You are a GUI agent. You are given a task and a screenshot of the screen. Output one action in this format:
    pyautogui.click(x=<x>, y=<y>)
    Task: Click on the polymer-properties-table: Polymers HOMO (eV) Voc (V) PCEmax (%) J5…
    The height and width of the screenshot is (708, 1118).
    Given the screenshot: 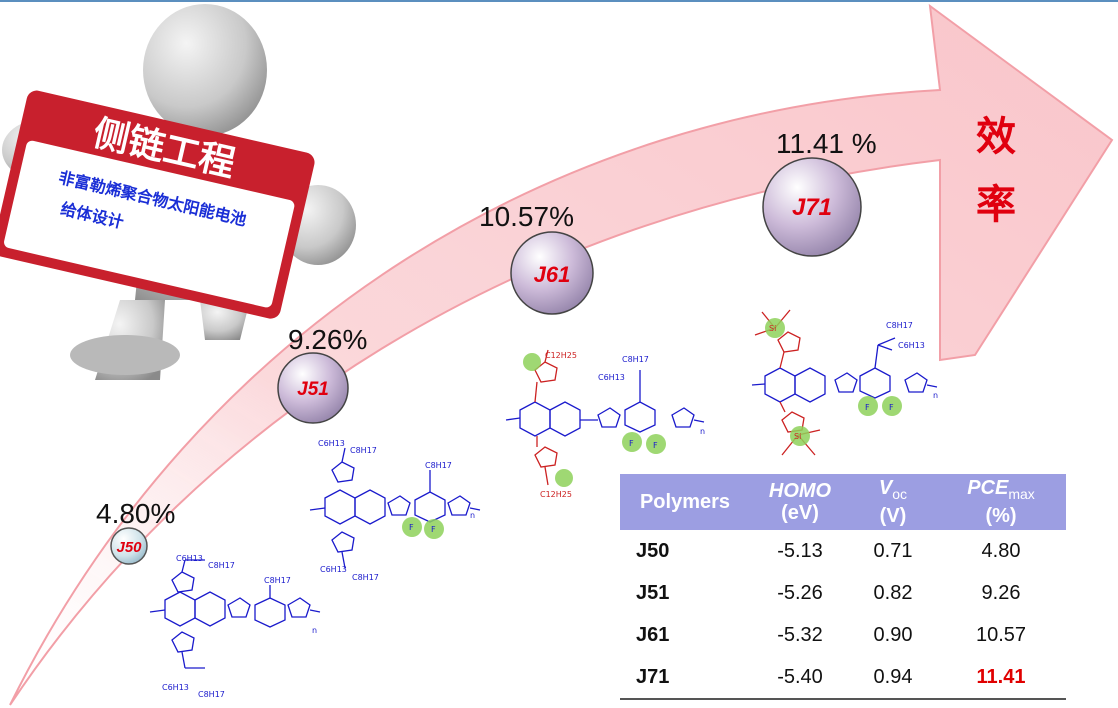 What is the action you would take?
    pyautogui.click(x=843, y=587)
    